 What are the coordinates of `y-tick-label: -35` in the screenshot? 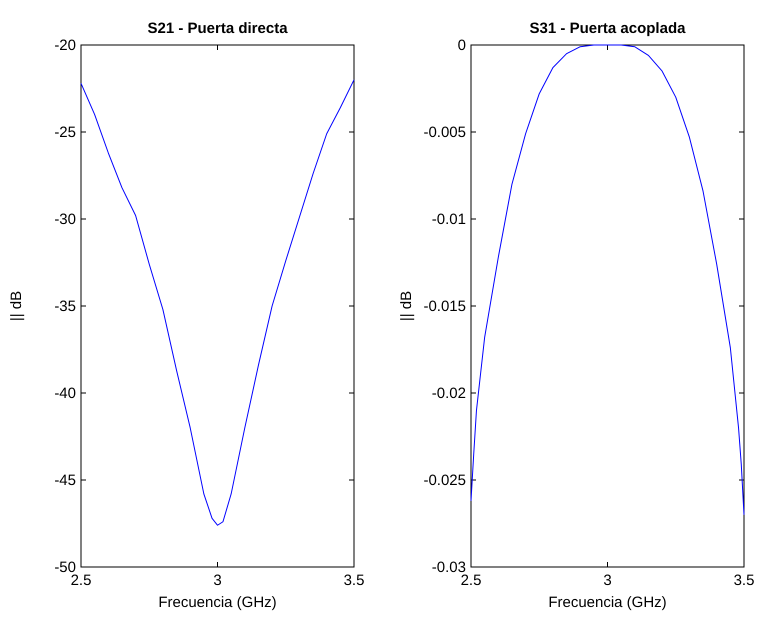 It's located at (65, 306).